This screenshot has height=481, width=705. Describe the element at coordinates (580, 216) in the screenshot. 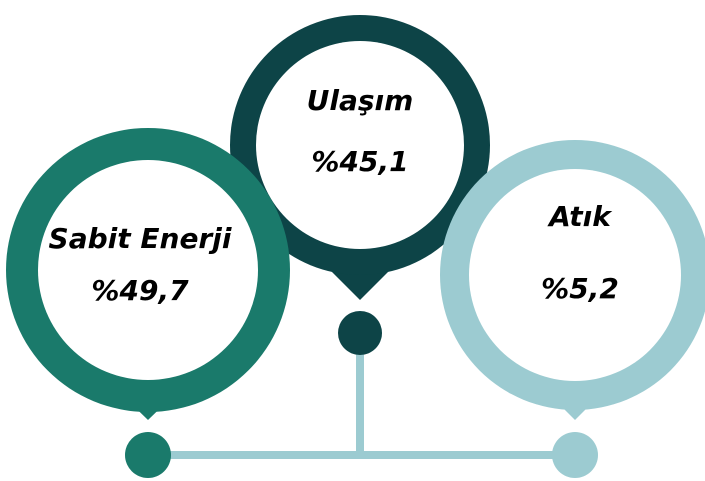

I see `node-label: Atık` at that location.